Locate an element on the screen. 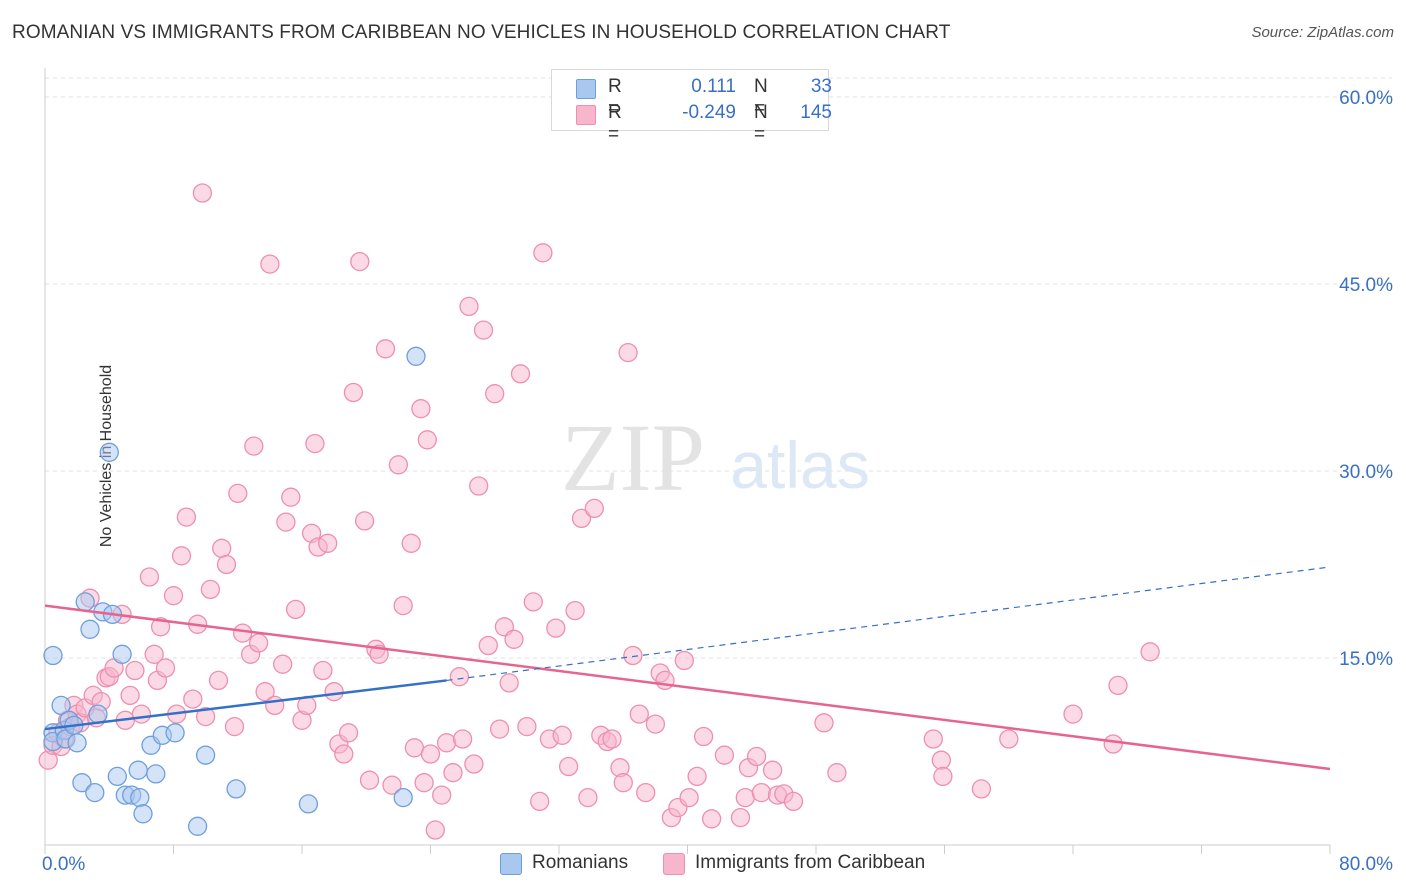 The height and width of the screenshot is (892, 1406). y-tick-label: 15.0% is located at coordinates (1366, 659).